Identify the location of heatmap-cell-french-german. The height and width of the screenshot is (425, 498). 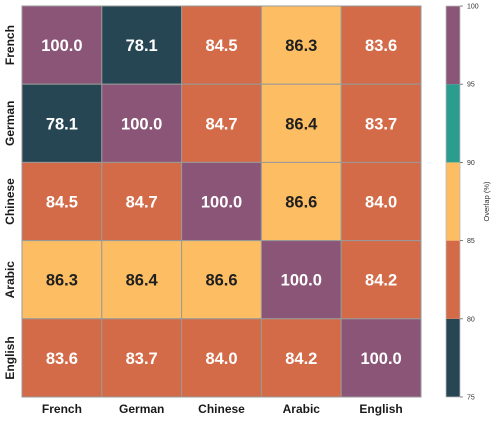
(142, 45).